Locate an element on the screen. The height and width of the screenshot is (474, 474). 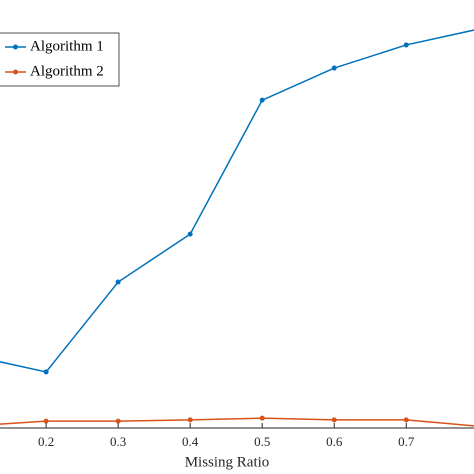
legend-label: Algorithm 1 is located at coordinates (67, 46).